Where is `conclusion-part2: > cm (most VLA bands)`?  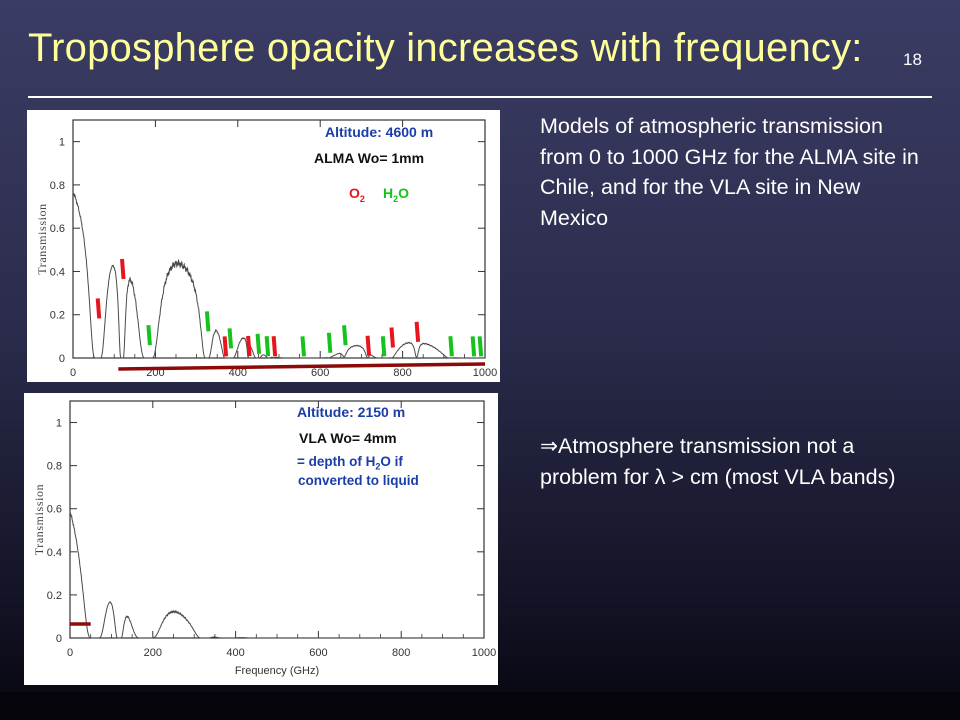
conclusion-part2: > cm (most VLA bands) is located at coordinates (780, 476).